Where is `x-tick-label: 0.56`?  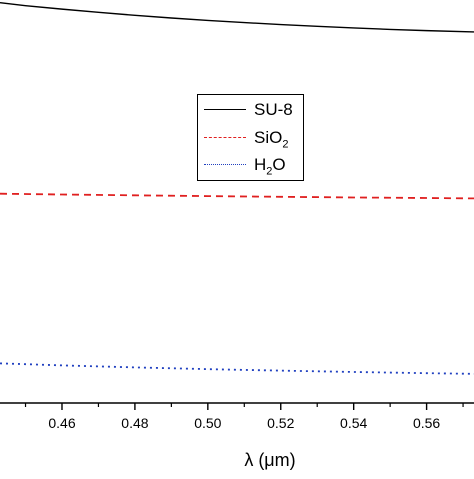
x-tick-label: 0.56 is located at coordinates (426, 423).